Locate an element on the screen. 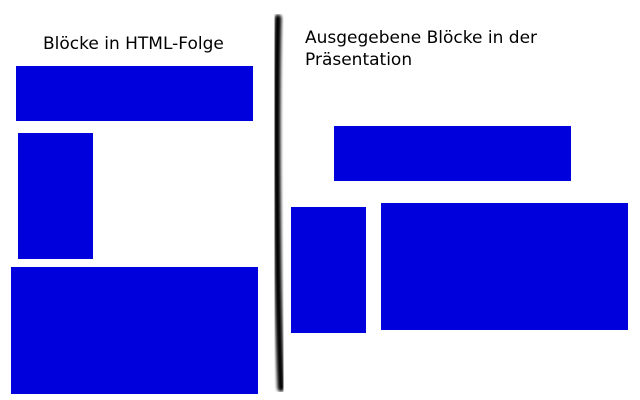 The height and width of the screenshot is (400, 640). vertical-divider is located at coordinates (279, 203).